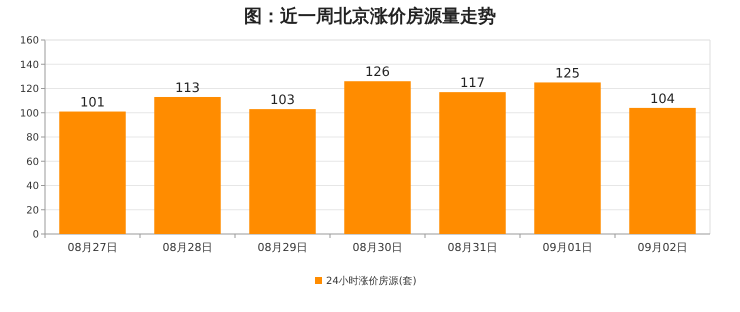 The image size is (740, 312). What do you see at coordinates (29, 89) in the screenshot?
I see `y-tick-label: 120` at bounding box center [29, 89].